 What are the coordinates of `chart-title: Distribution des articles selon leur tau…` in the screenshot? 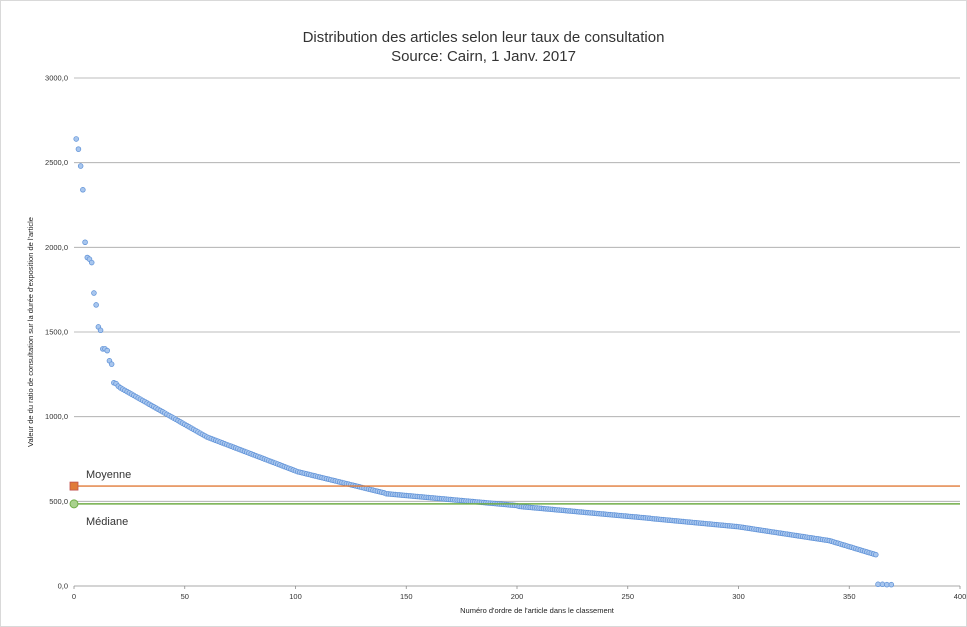 It's located at (483, 37).